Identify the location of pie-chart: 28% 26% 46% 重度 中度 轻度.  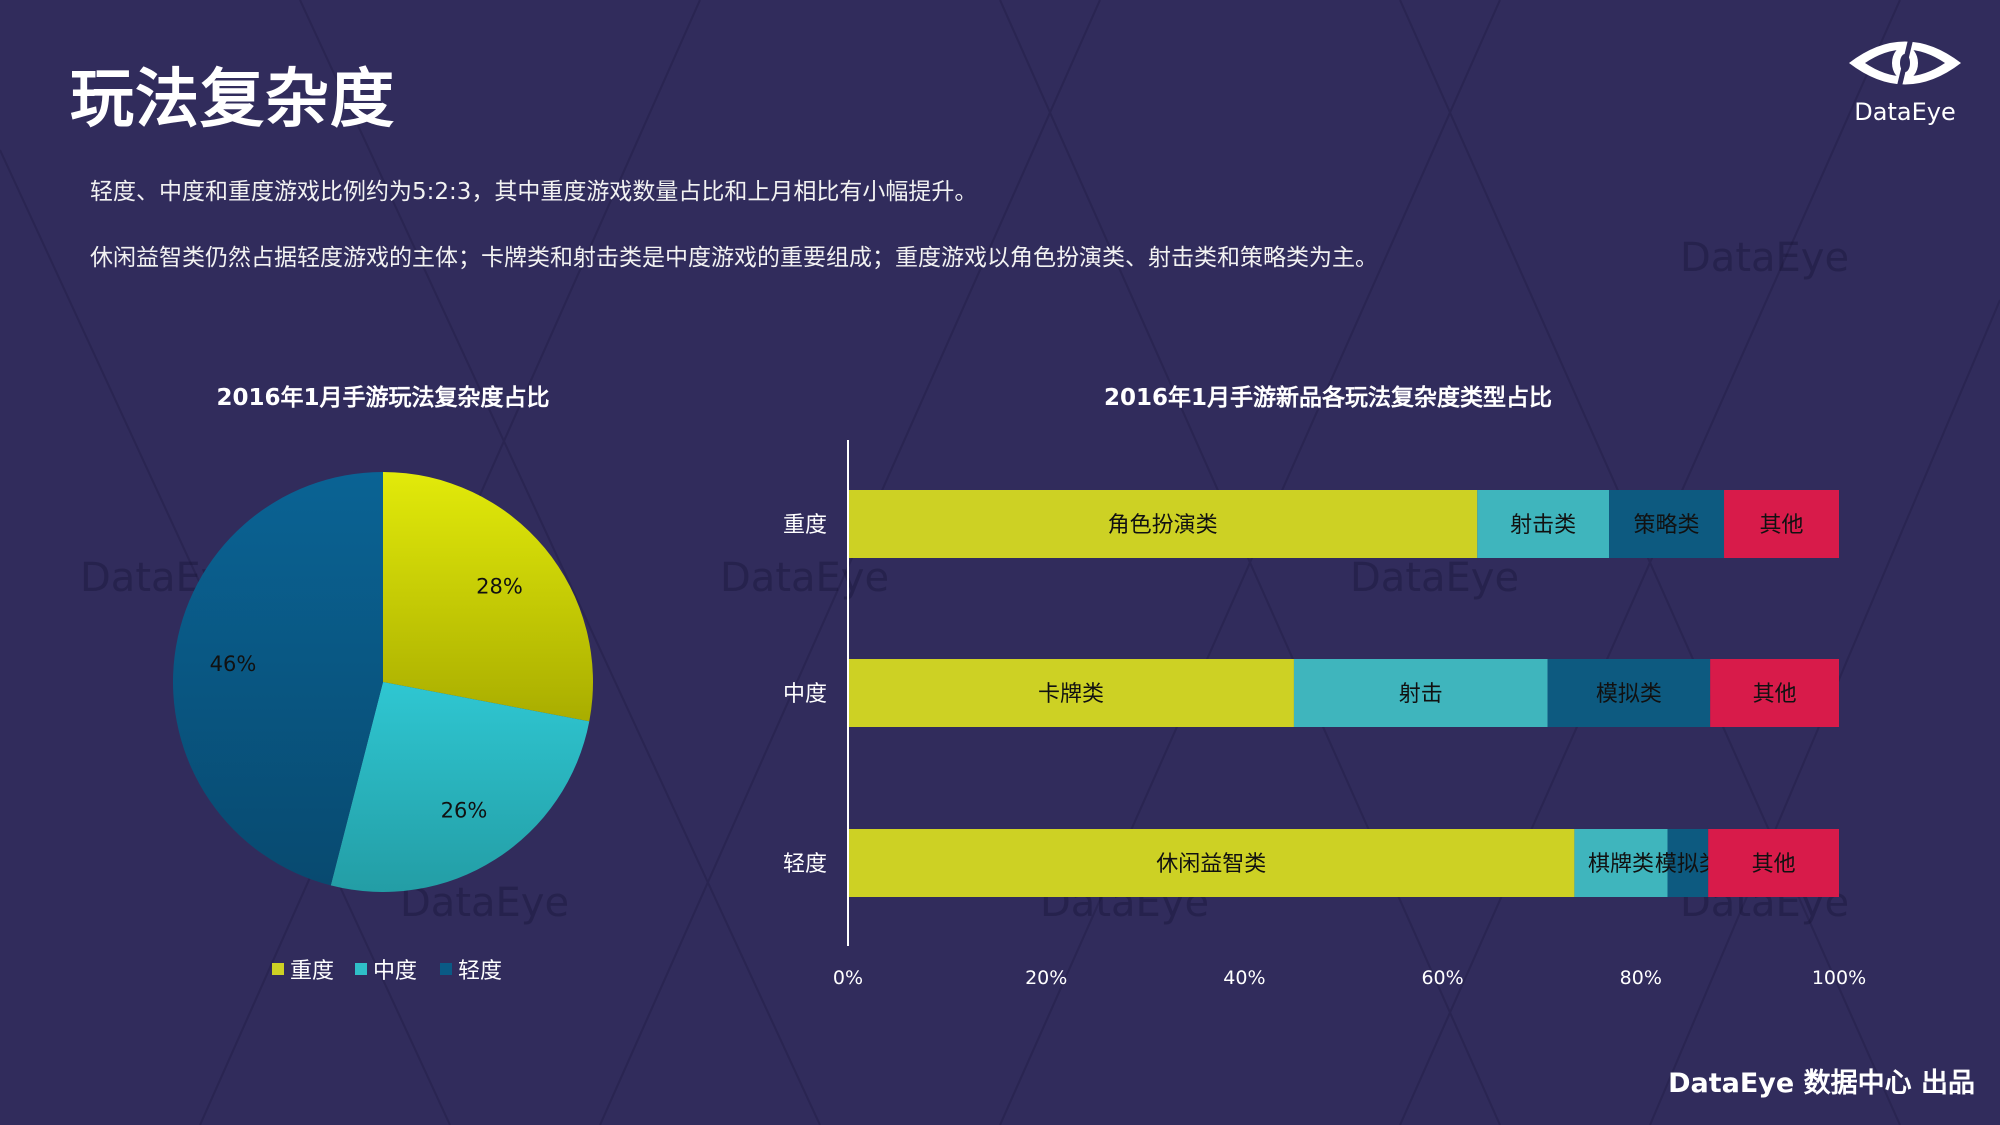
(383, 728).